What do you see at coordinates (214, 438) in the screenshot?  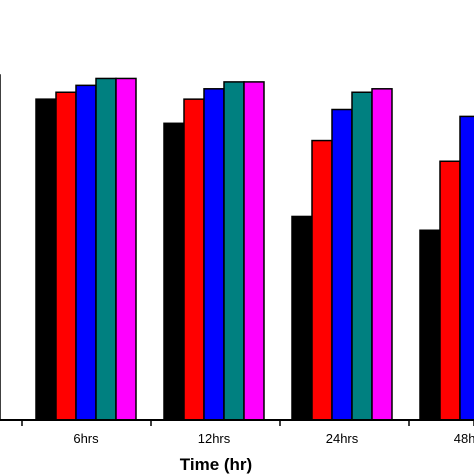 I see `x-tick-label-12hrs: 12hrs` at bounding box center [214, 438].